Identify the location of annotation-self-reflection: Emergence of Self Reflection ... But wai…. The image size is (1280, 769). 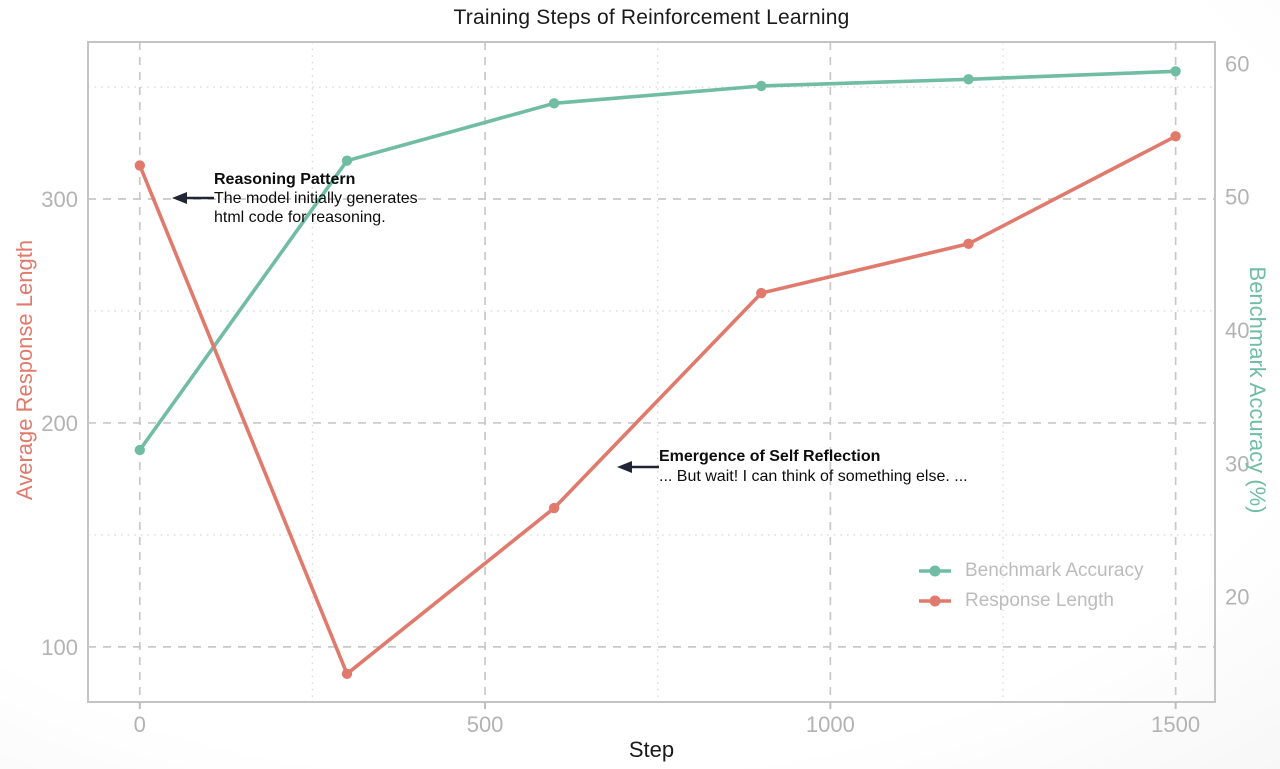
(813, 467).